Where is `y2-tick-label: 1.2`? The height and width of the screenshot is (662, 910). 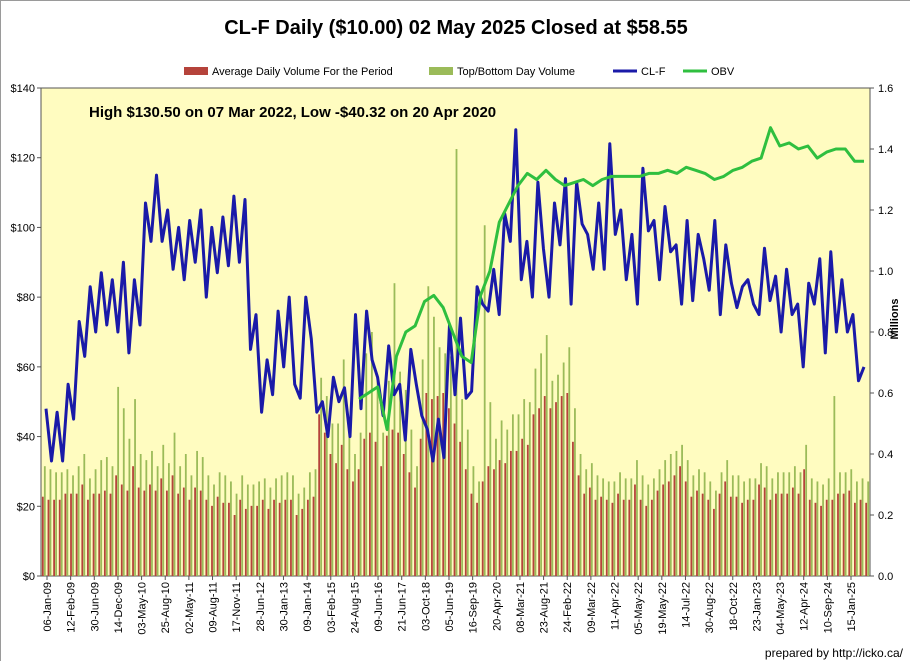 y2-tick-label: 1.2 is located at coordinates (885, 211).